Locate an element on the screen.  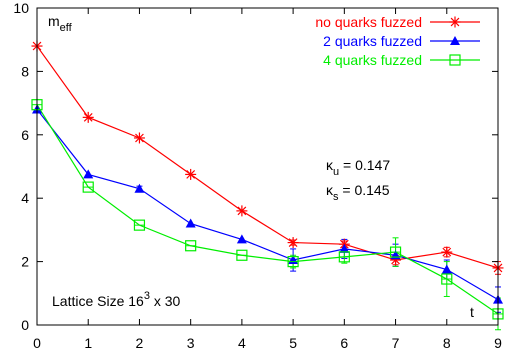
lattice-suffix: x 30 is located at coordinates (165, 301).